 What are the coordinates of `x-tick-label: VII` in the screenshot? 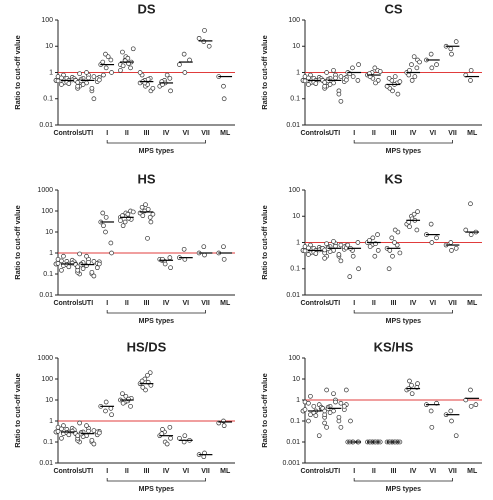 It's located at (205, 303).